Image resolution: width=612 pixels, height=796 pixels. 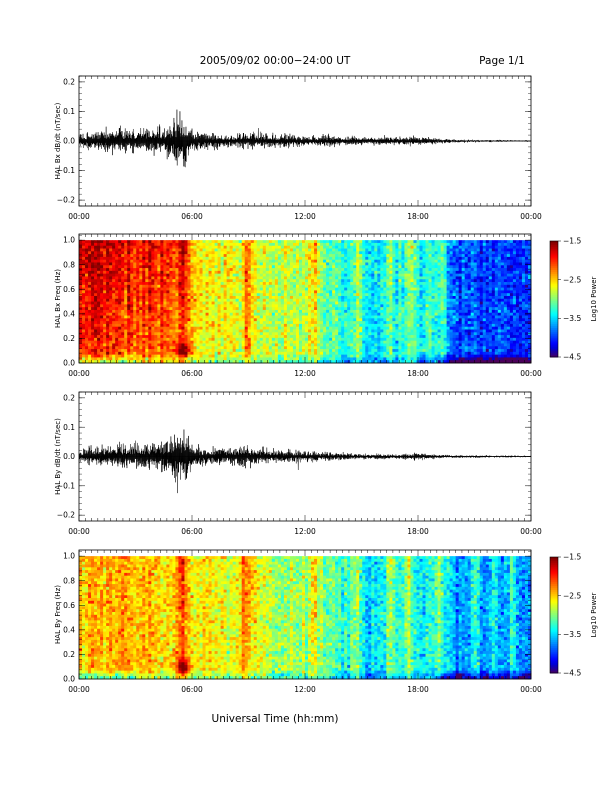 I want to click on y-axis-label: HAL By Freq (Hz), so click(x=58, y=614).